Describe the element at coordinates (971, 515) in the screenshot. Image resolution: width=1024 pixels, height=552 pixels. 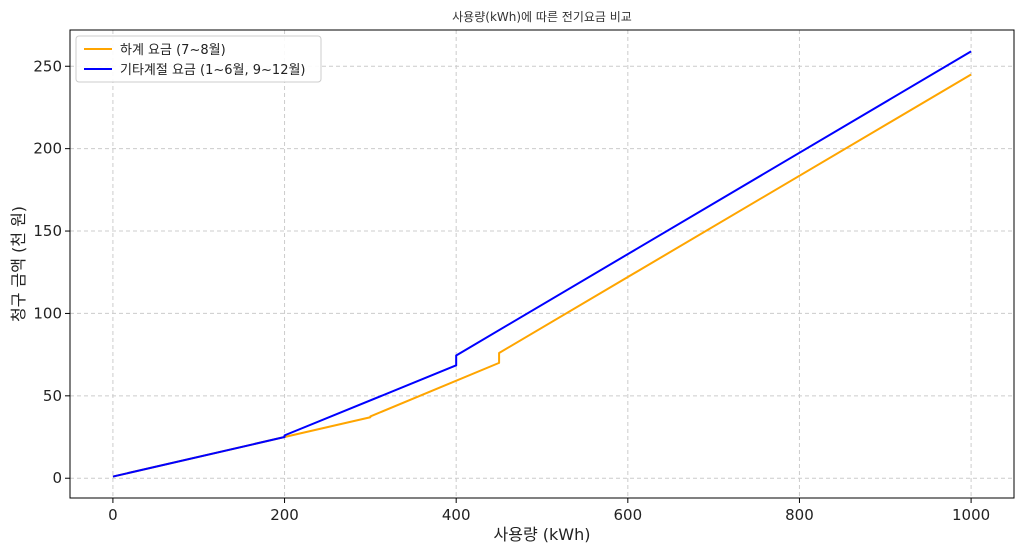
I see `x-tick-label: 1000` at that location.